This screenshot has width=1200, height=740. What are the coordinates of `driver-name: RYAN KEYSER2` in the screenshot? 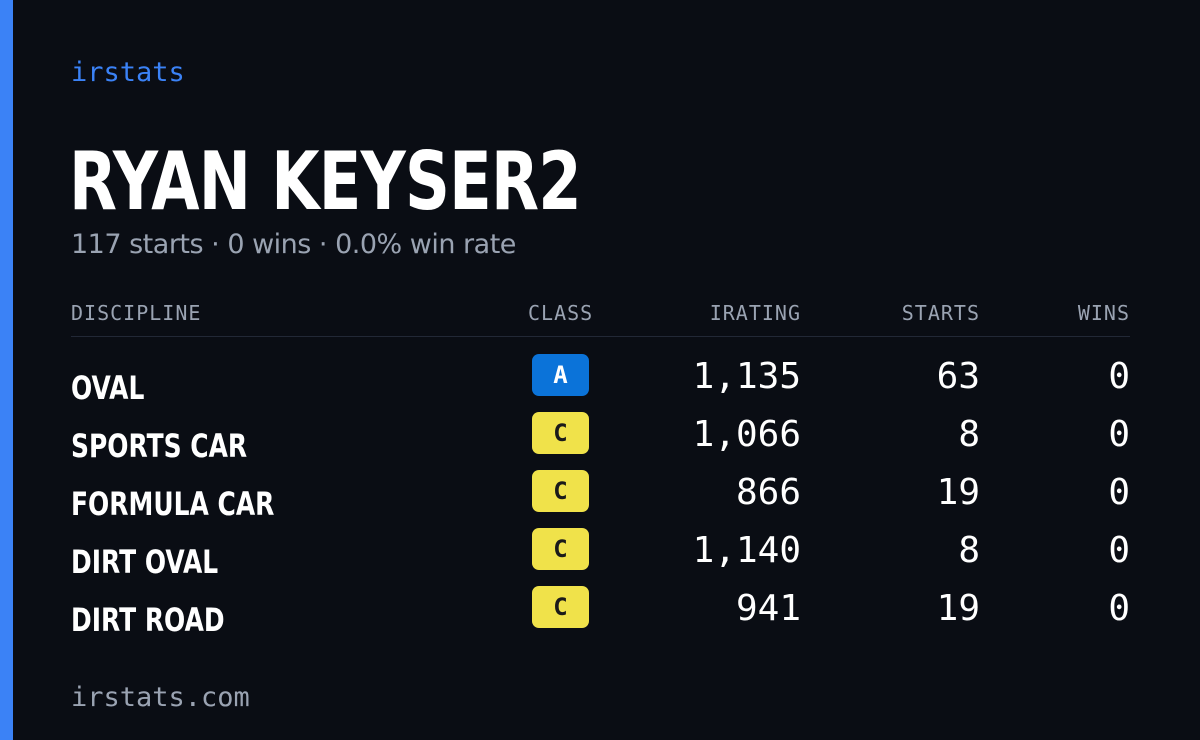 It's located at (325, 181).